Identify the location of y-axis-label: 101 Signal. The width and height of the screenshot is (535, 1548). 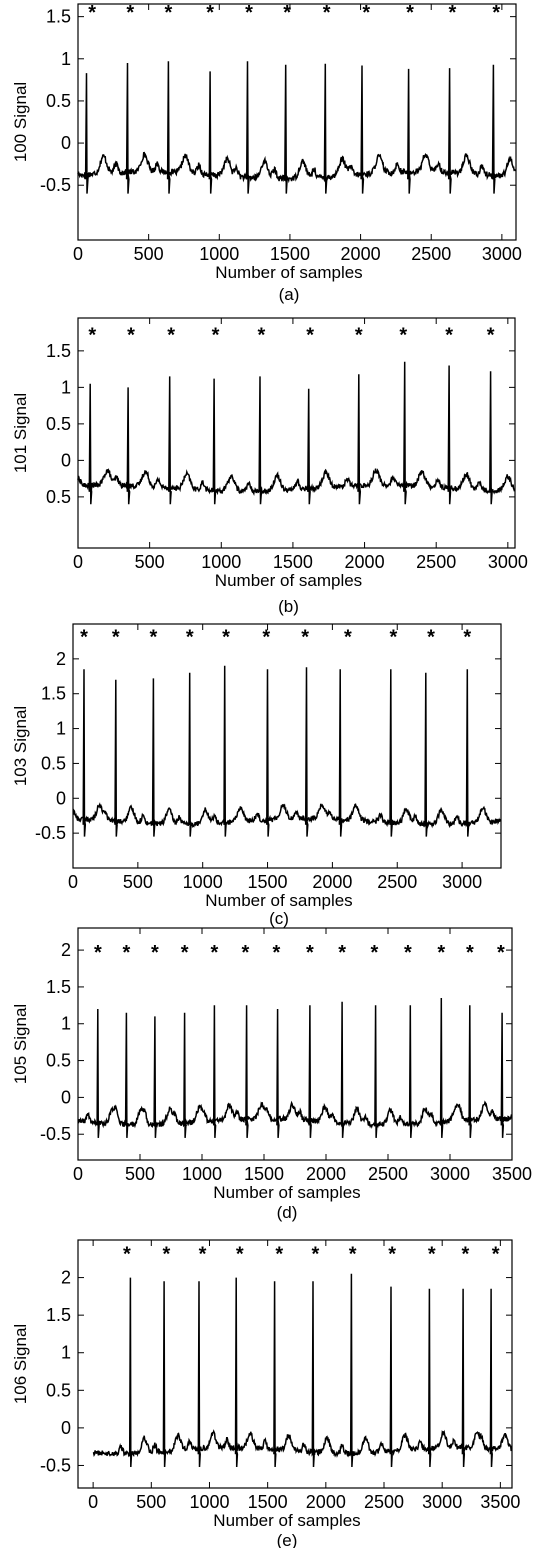
(20, 433).